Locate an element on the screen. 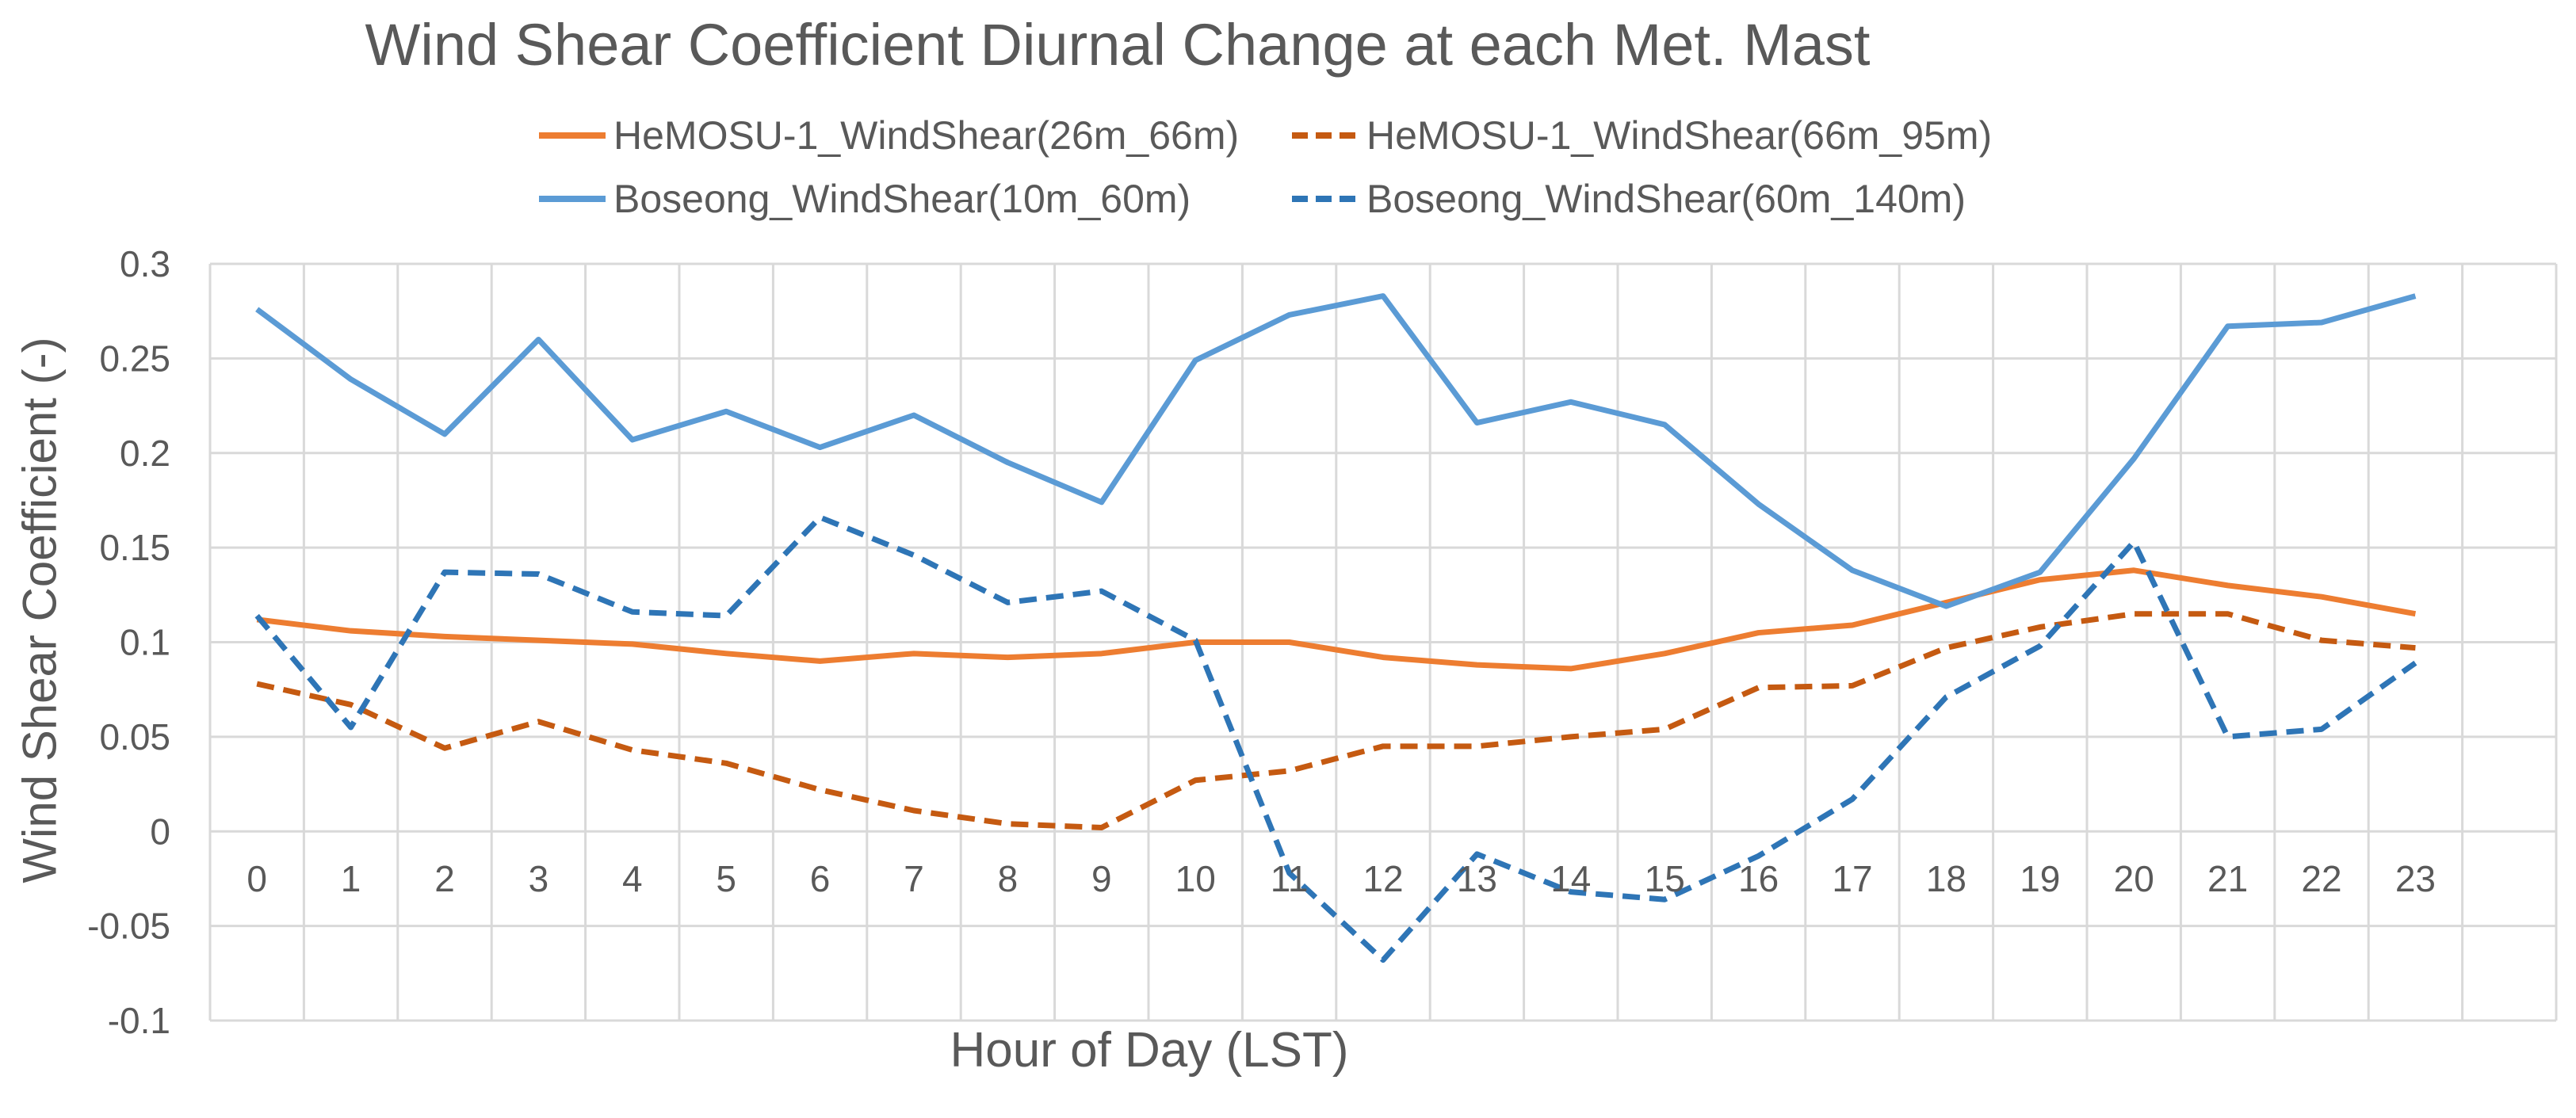  x-tick-label: 4 is located at coordinates (632, 879).